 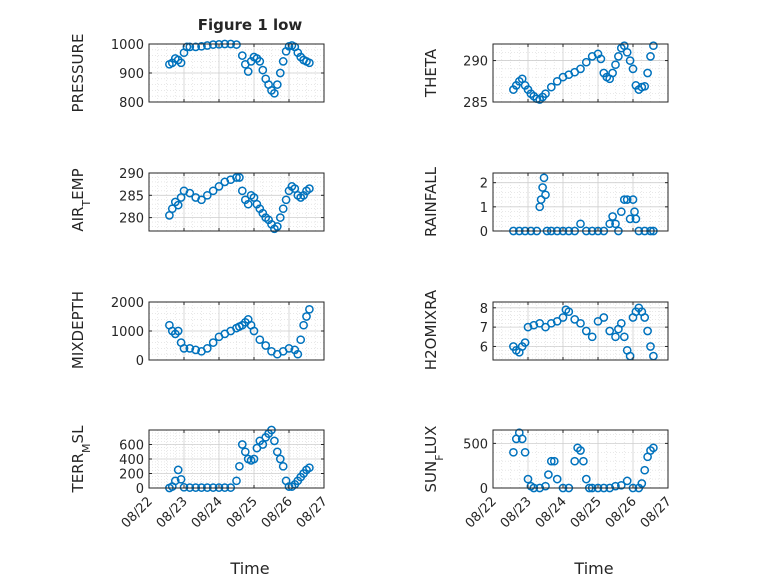 What do you see at coordinates (131, 219) in the screenshot?
I see `y-tick-label: 280` at bounding box center [131, 219].